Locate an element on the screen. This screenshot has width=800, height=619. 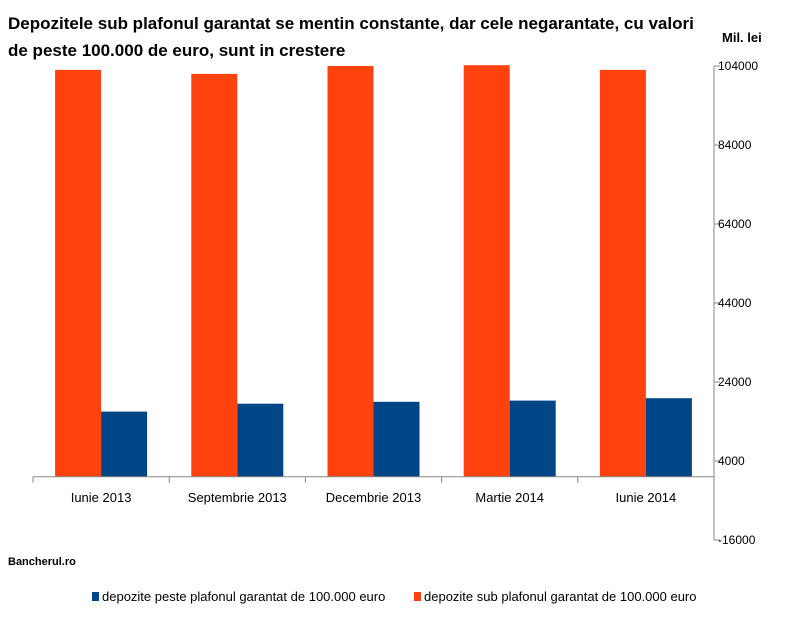
y-tick-label: 24000 is located at coordinates (735, 382).